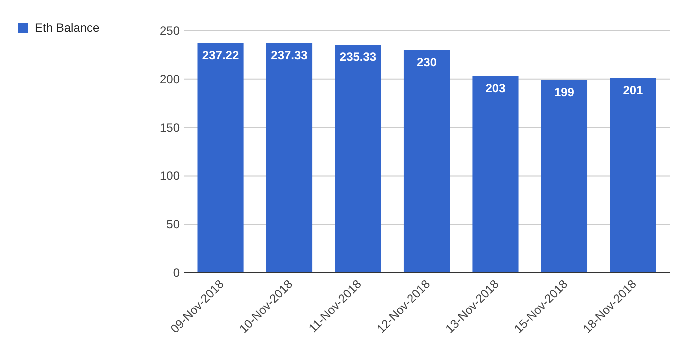 The height and width of the screenshot is (337, 680). What do you see at coordinates (173, 225) in the screenshot?
I see `y-tick-label: 50` at bounding box center [173, 225].